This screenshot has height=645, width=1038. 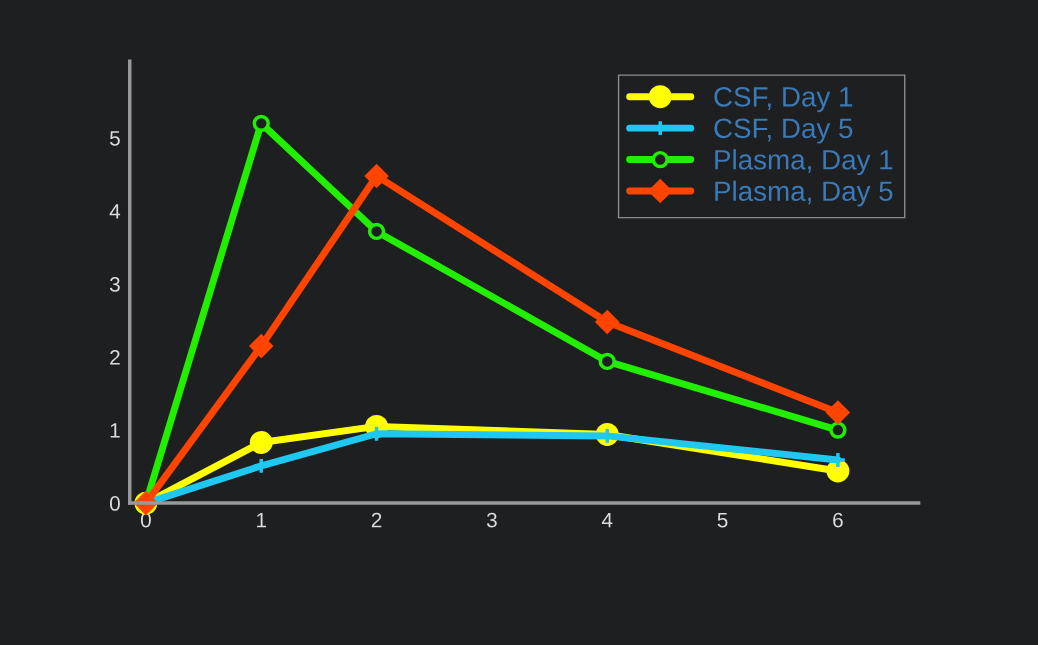 I want to click on x-tick-label: 2, so click(x=376, y=520).